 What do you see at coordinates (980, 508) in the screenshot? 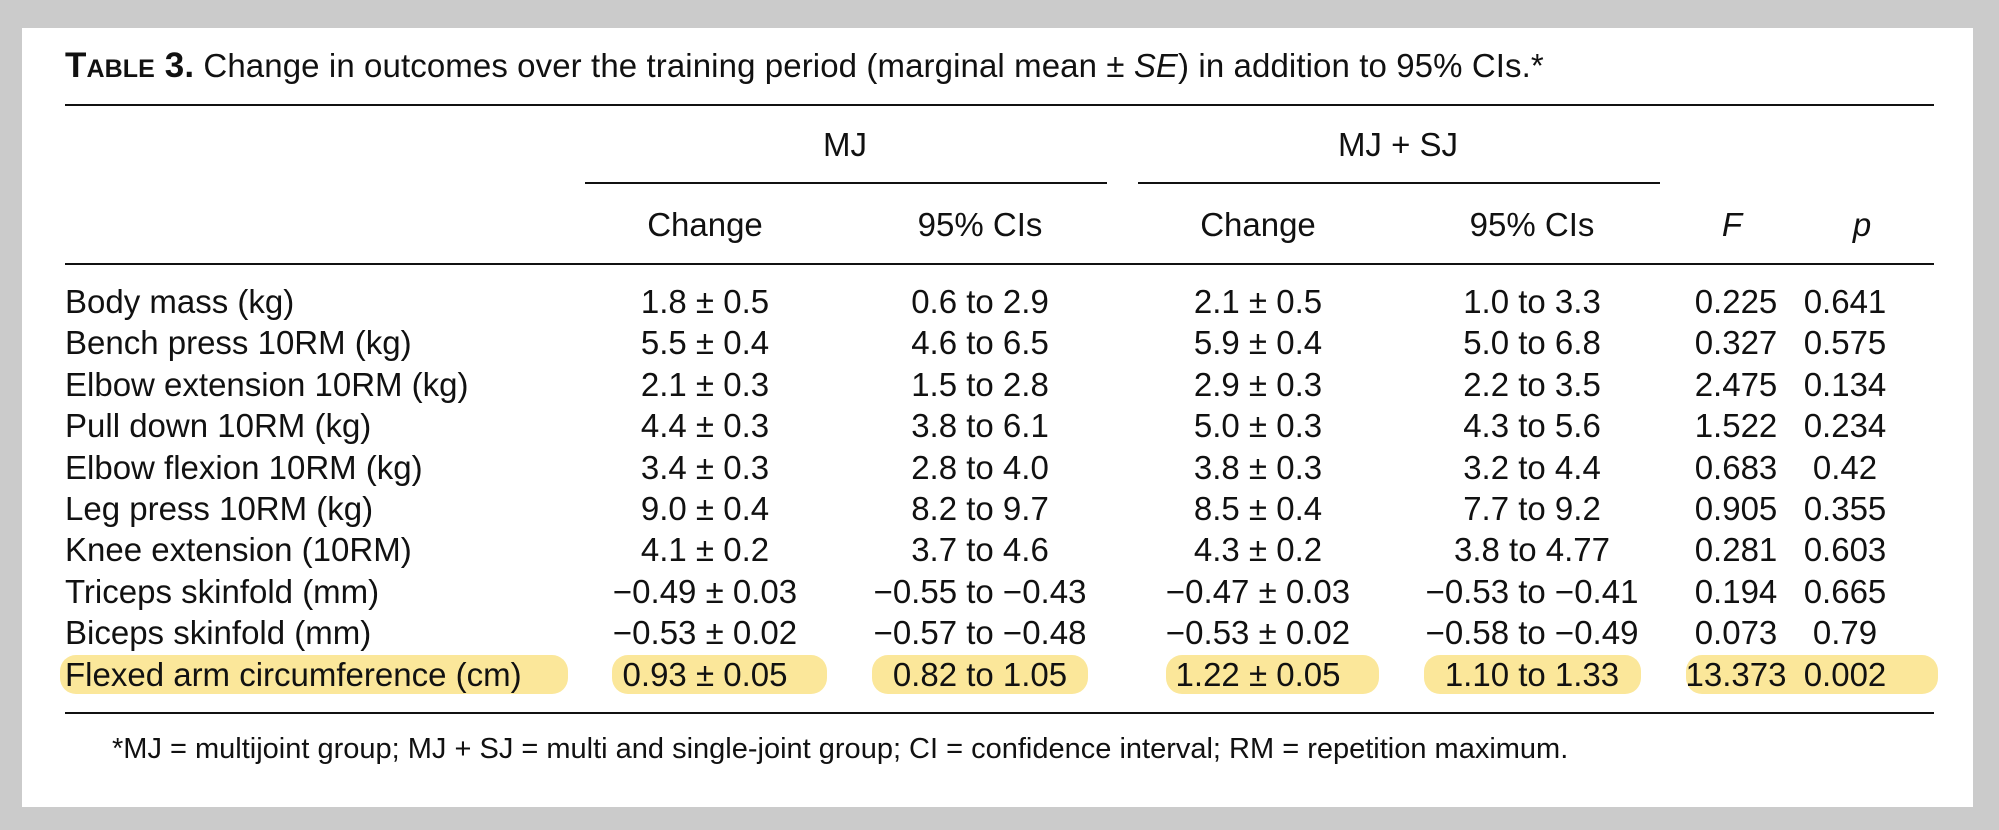
I see `cell-mj-ci: 8.2 to 9.7` at bounding box center [980, 508].